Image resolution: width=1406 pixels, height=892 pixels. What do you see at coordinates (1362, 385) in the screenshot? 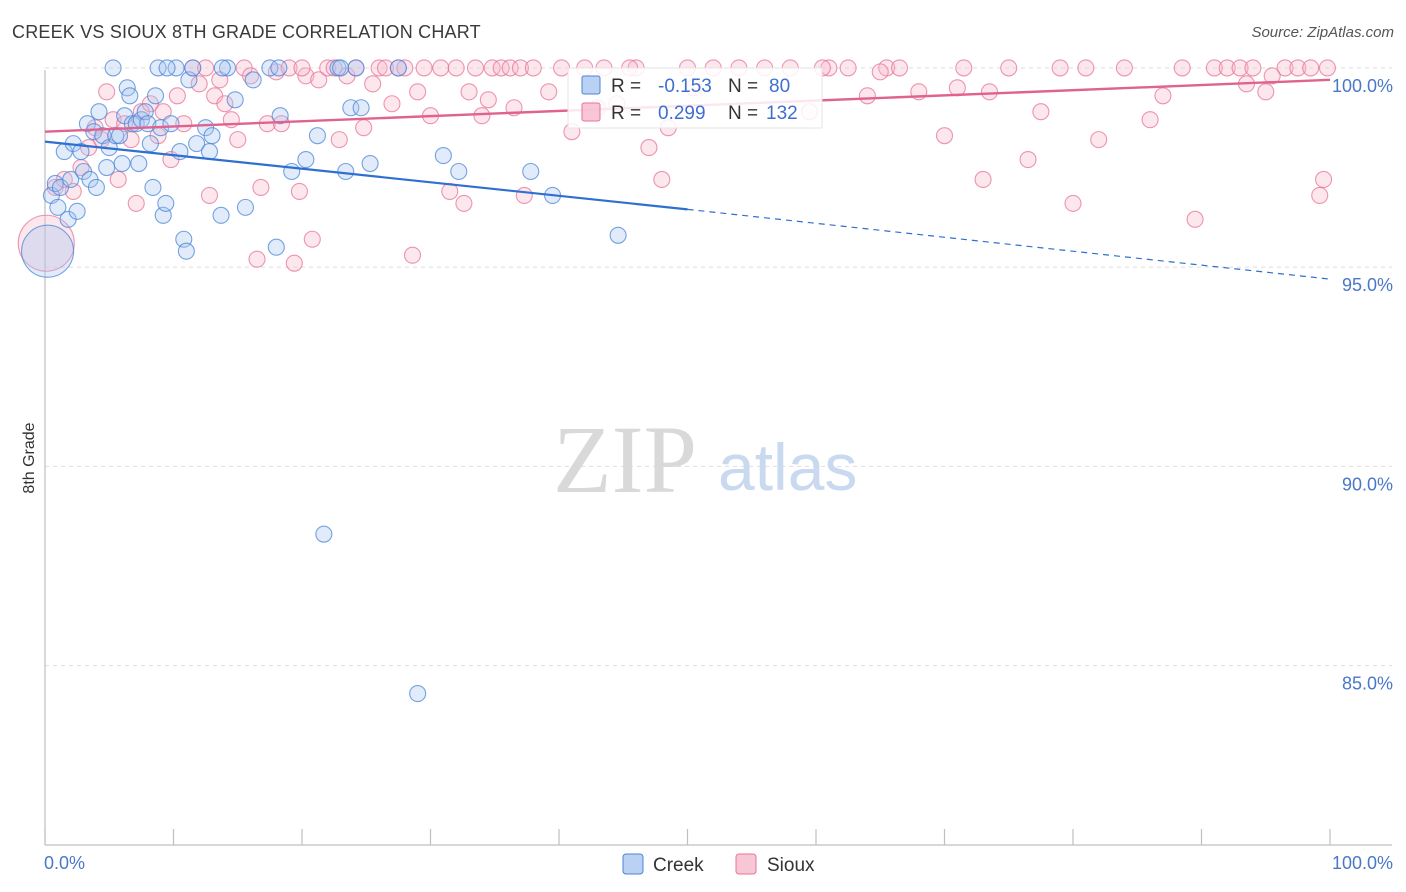
I see `y-tick-labels: 85.0% 90.0% 95.0% 100.0%` at bounding box center [1362, 385].